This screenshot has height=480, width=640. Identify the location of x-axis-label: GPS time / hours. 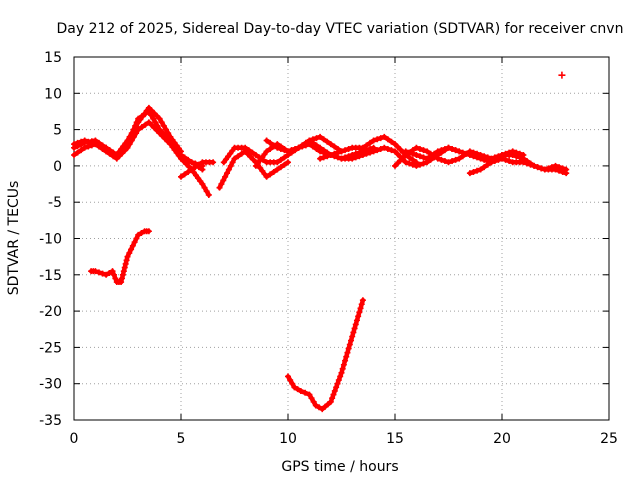
(339, 467).